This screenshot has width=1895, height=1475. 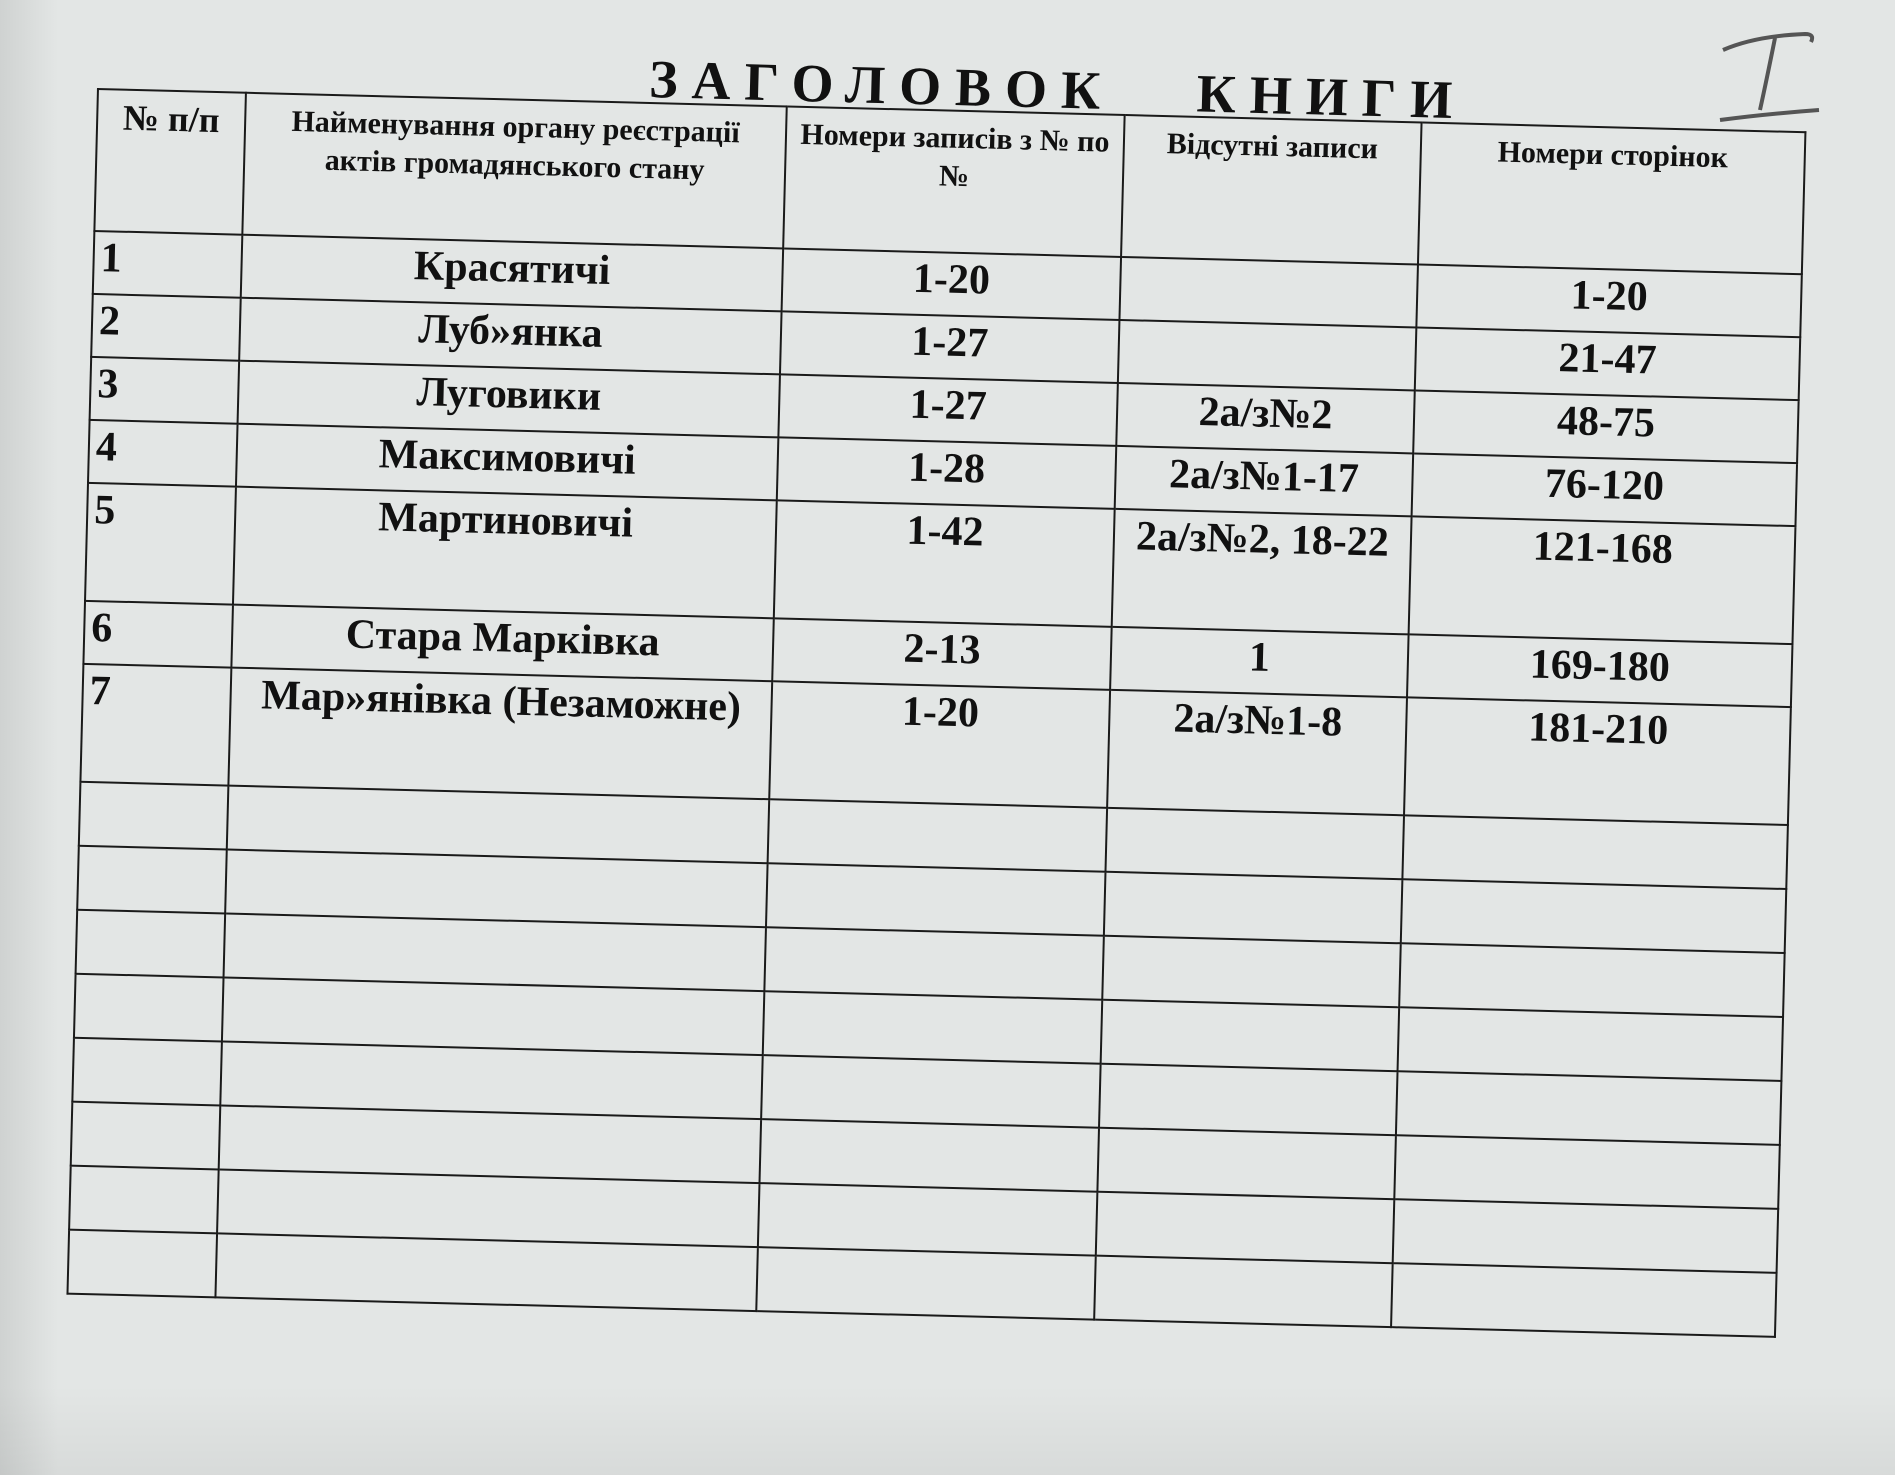 What do you see at coordinates (158, 634) in the screenshot?
I see `cell-num: 6` at bounding box center [158, 634].